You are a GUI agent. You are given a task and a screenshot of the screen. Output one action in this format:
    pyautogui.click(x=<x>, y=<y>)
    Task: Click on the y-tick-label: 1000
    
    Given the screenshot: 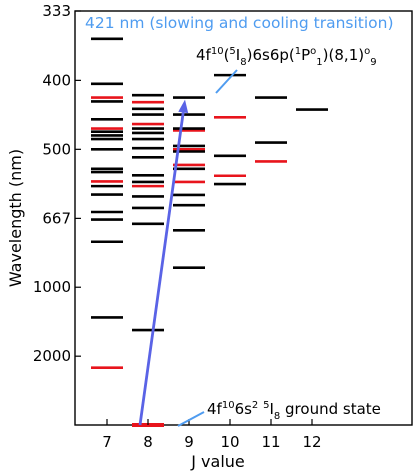 What is the action you would take?
    pyautogui.click(x=52, y=287)
    